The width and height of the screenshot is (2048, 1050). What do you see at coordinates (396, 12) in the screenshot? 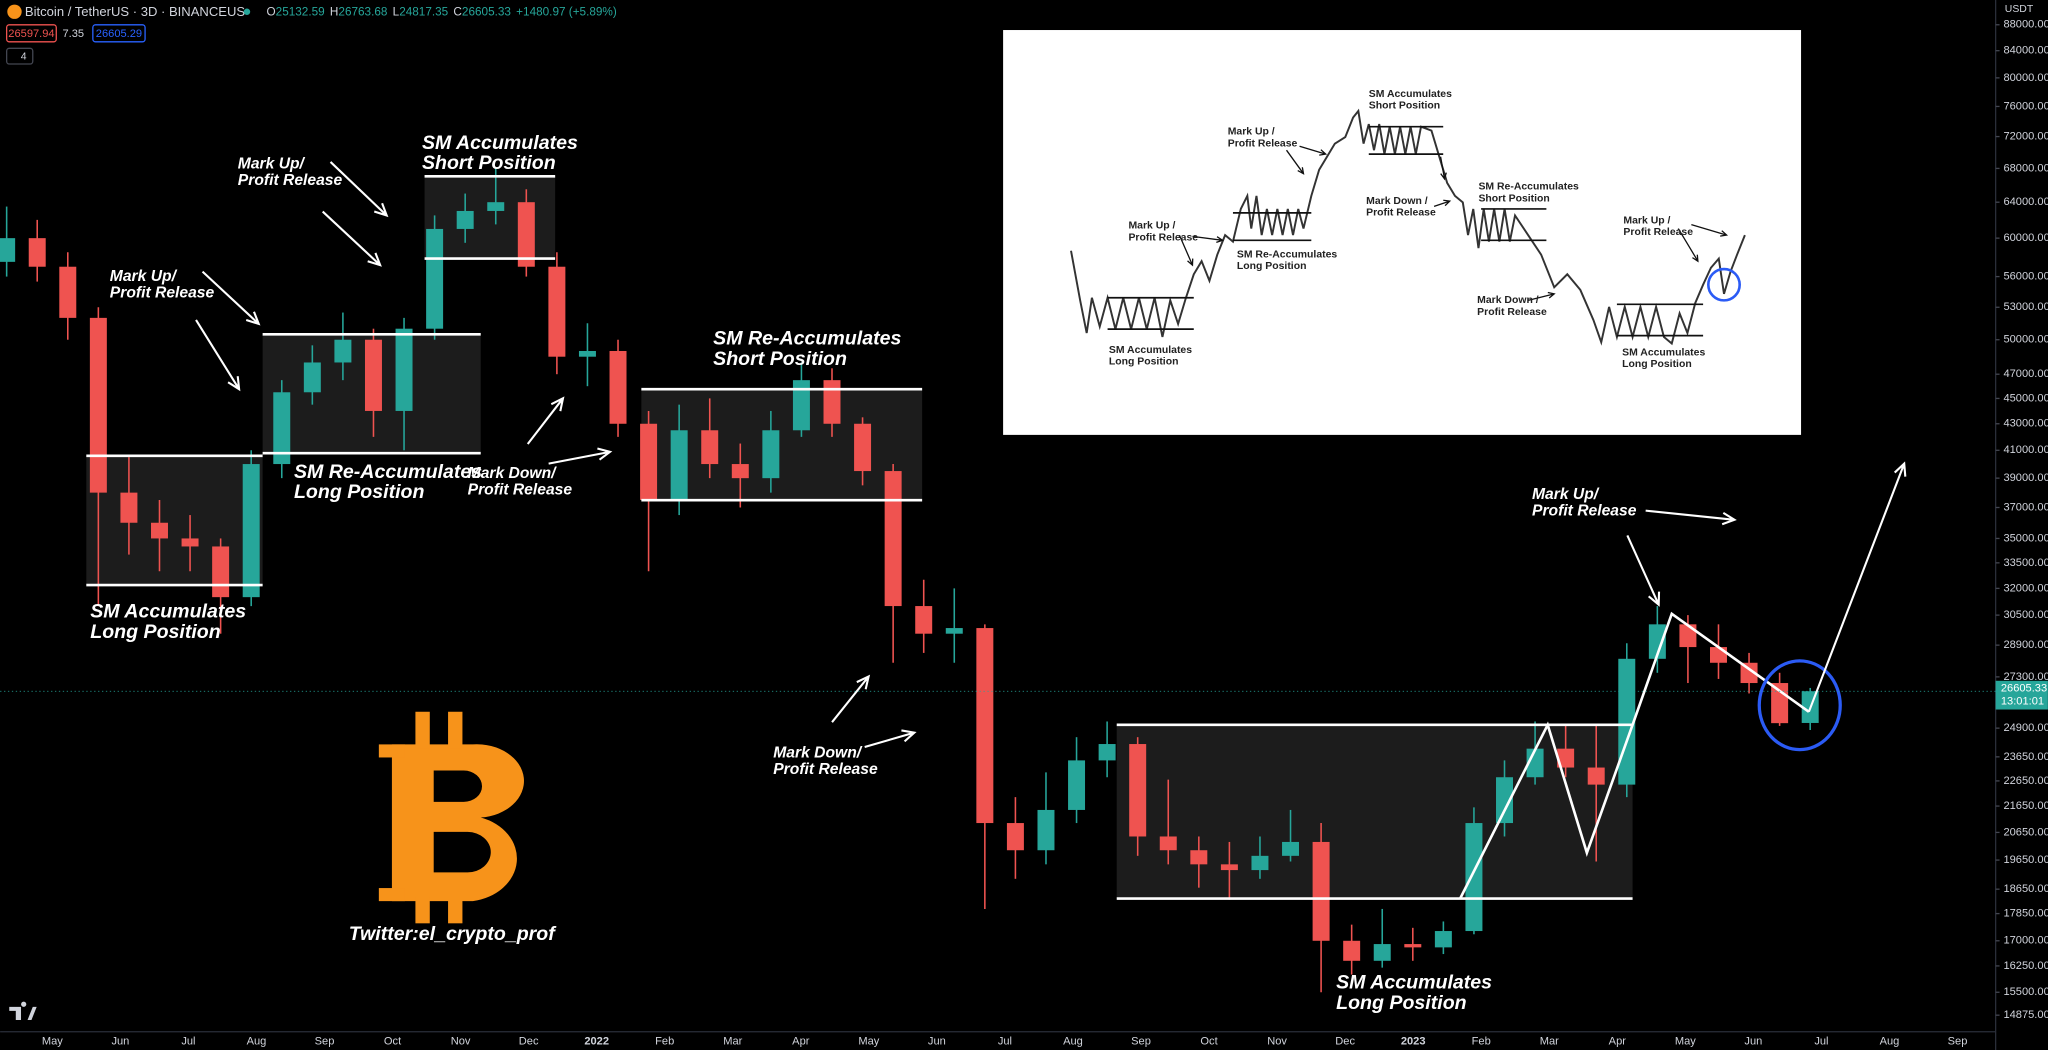
I see `ohlc-label: L` at bounding box center [396, 12].